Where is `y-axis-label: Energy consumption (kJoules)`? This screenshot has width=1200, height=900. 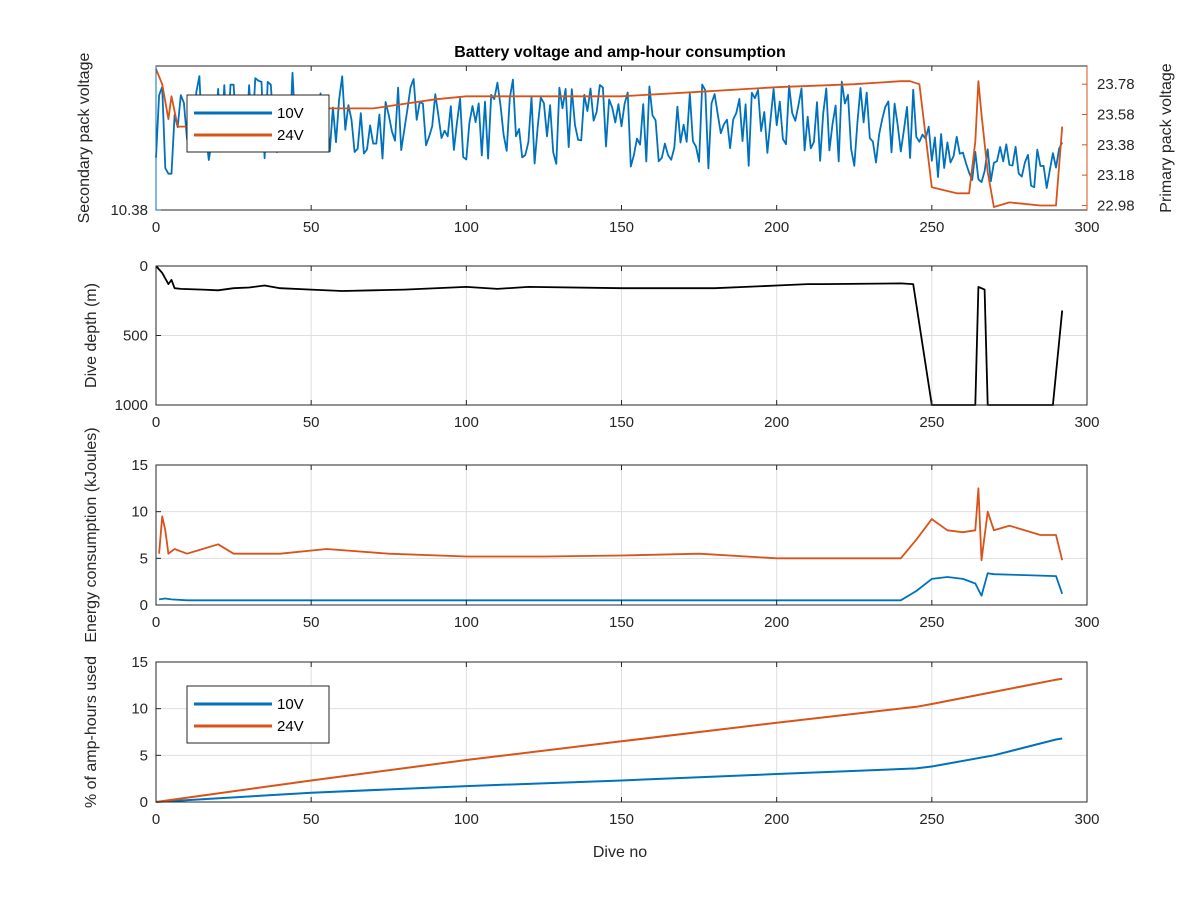 y-axis-label: Energy consumption (kJoules) is located at coordinates (91, 534).